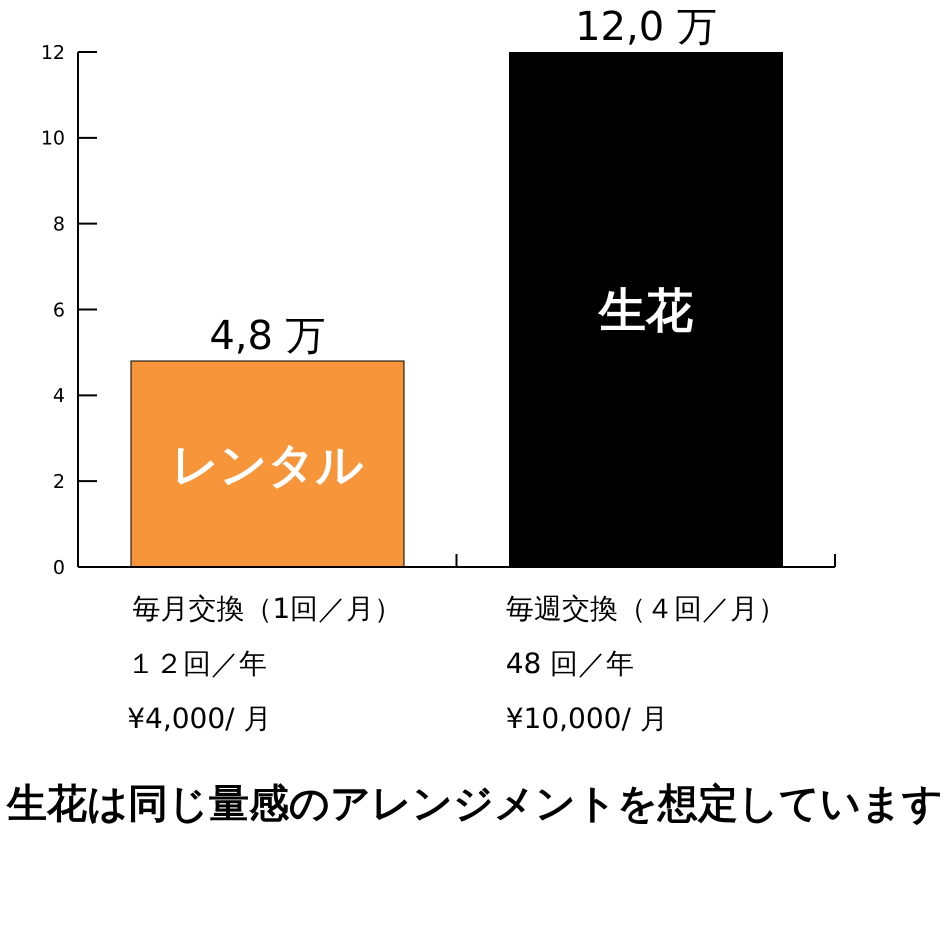 The height and width of the screenshot is (925, 950). What do you see at coordinates (58, 225) in the screenshot?
I see `y-tick-label: 8` at bounding box center [58, 225].